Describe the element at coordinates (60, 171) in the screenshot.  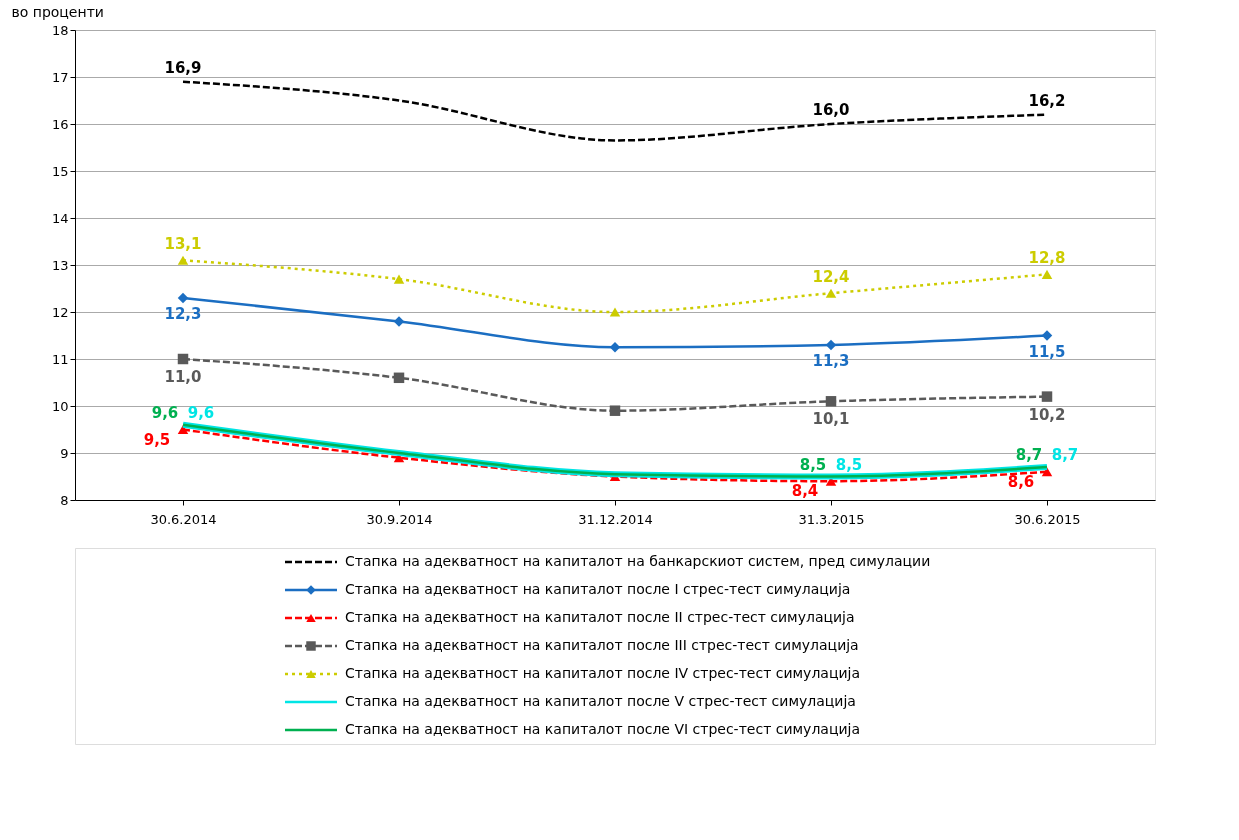
I see `y-tick-label: 15` at that location.